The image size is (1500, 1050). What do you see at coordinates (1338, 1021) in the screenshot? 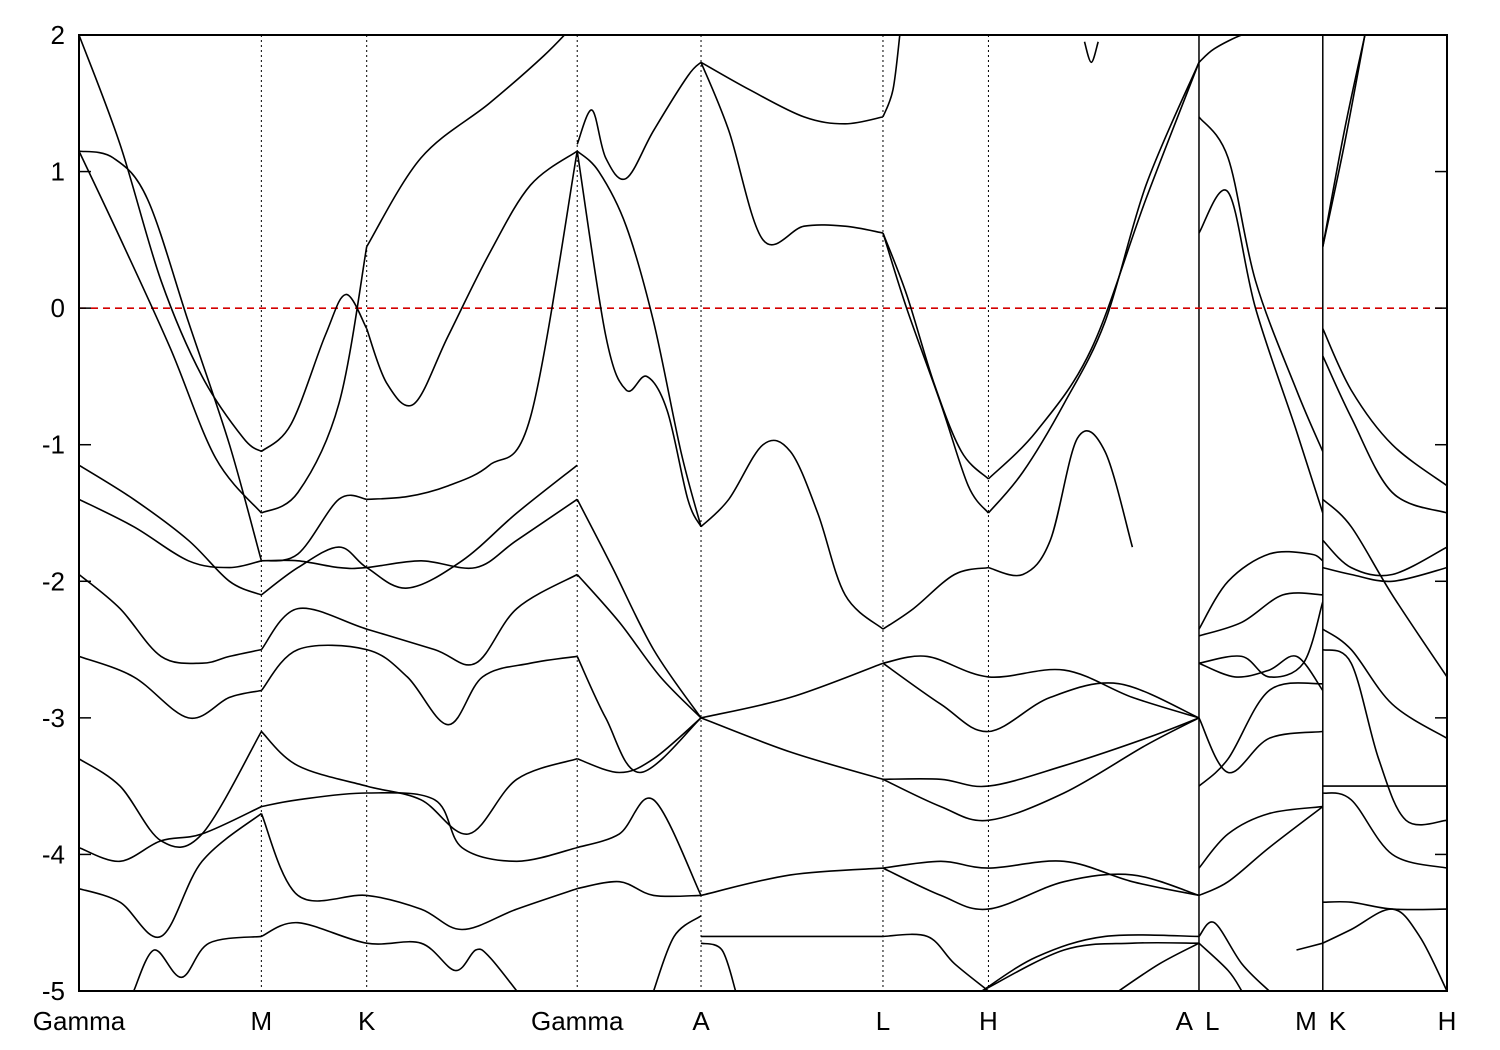
I see `xtick-label: K` at bounding box center [1338, 1021].